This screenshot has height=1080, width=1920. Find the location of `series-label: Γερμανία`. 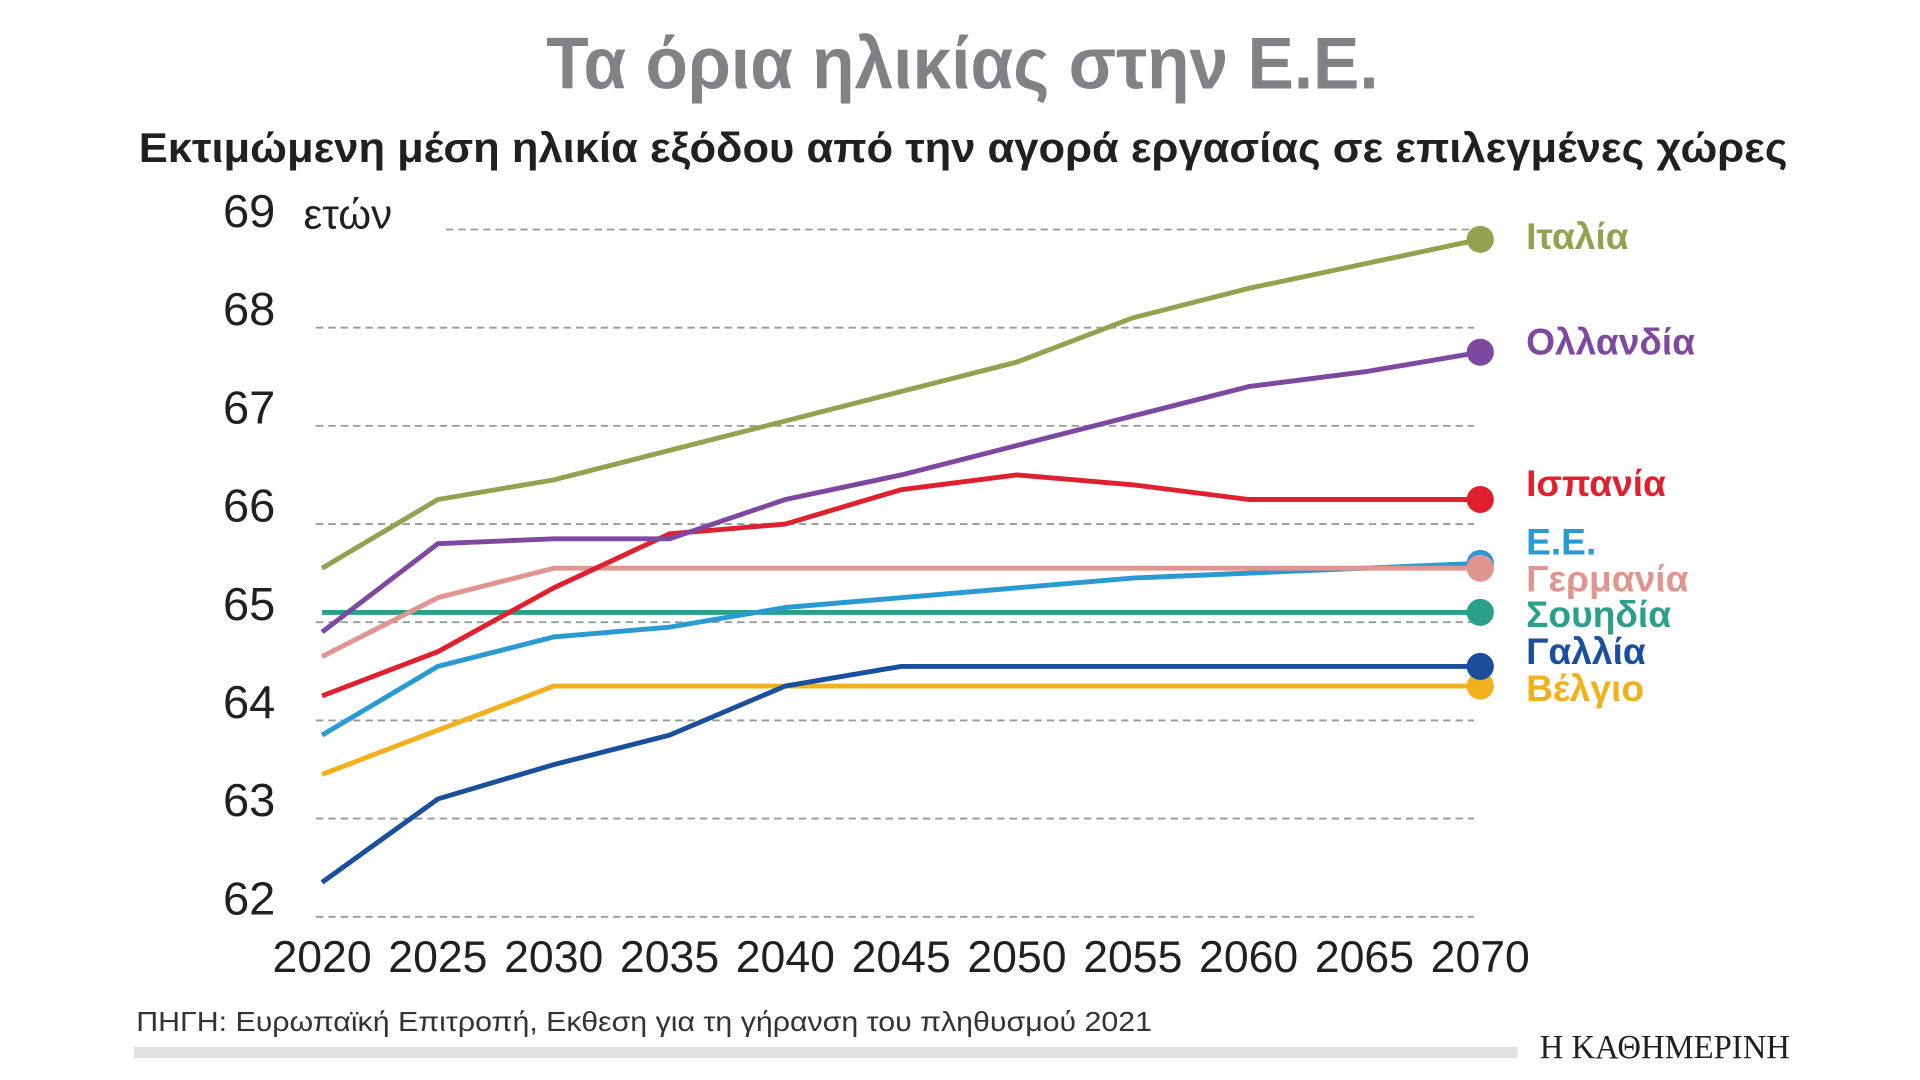

series-label: Γερμανία is located at coordinates (1607, 579).